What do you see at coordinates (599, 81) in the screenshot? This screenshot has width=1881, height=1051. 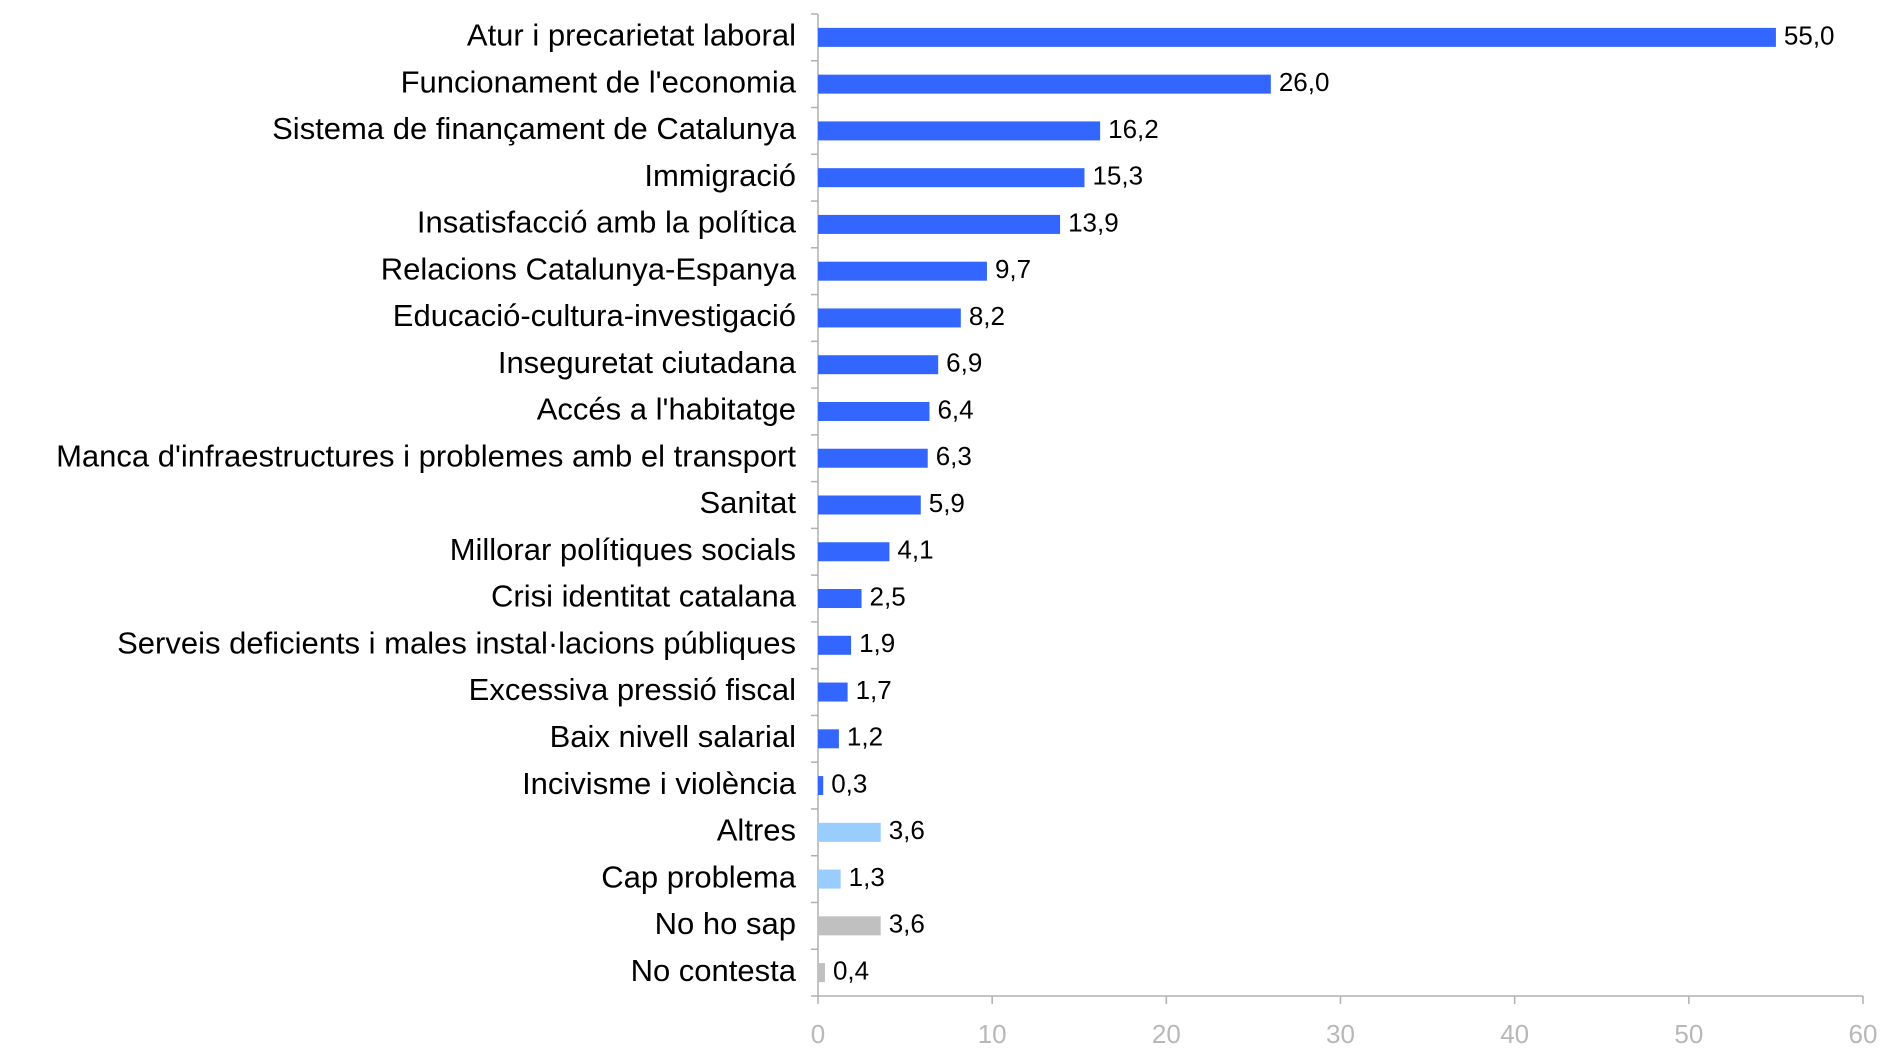 I see `category-label: Funcionament de l'economia` at bounding box center [599, 81].